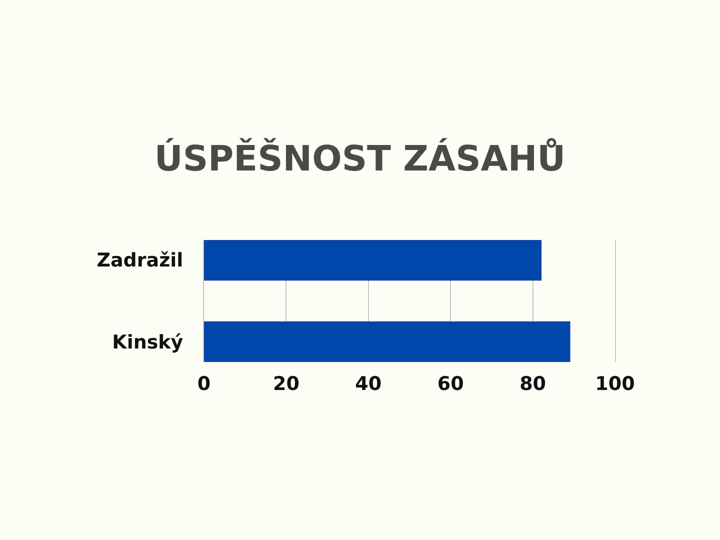  I want to click on y-tick-label: Kinský, so click(148, 343).